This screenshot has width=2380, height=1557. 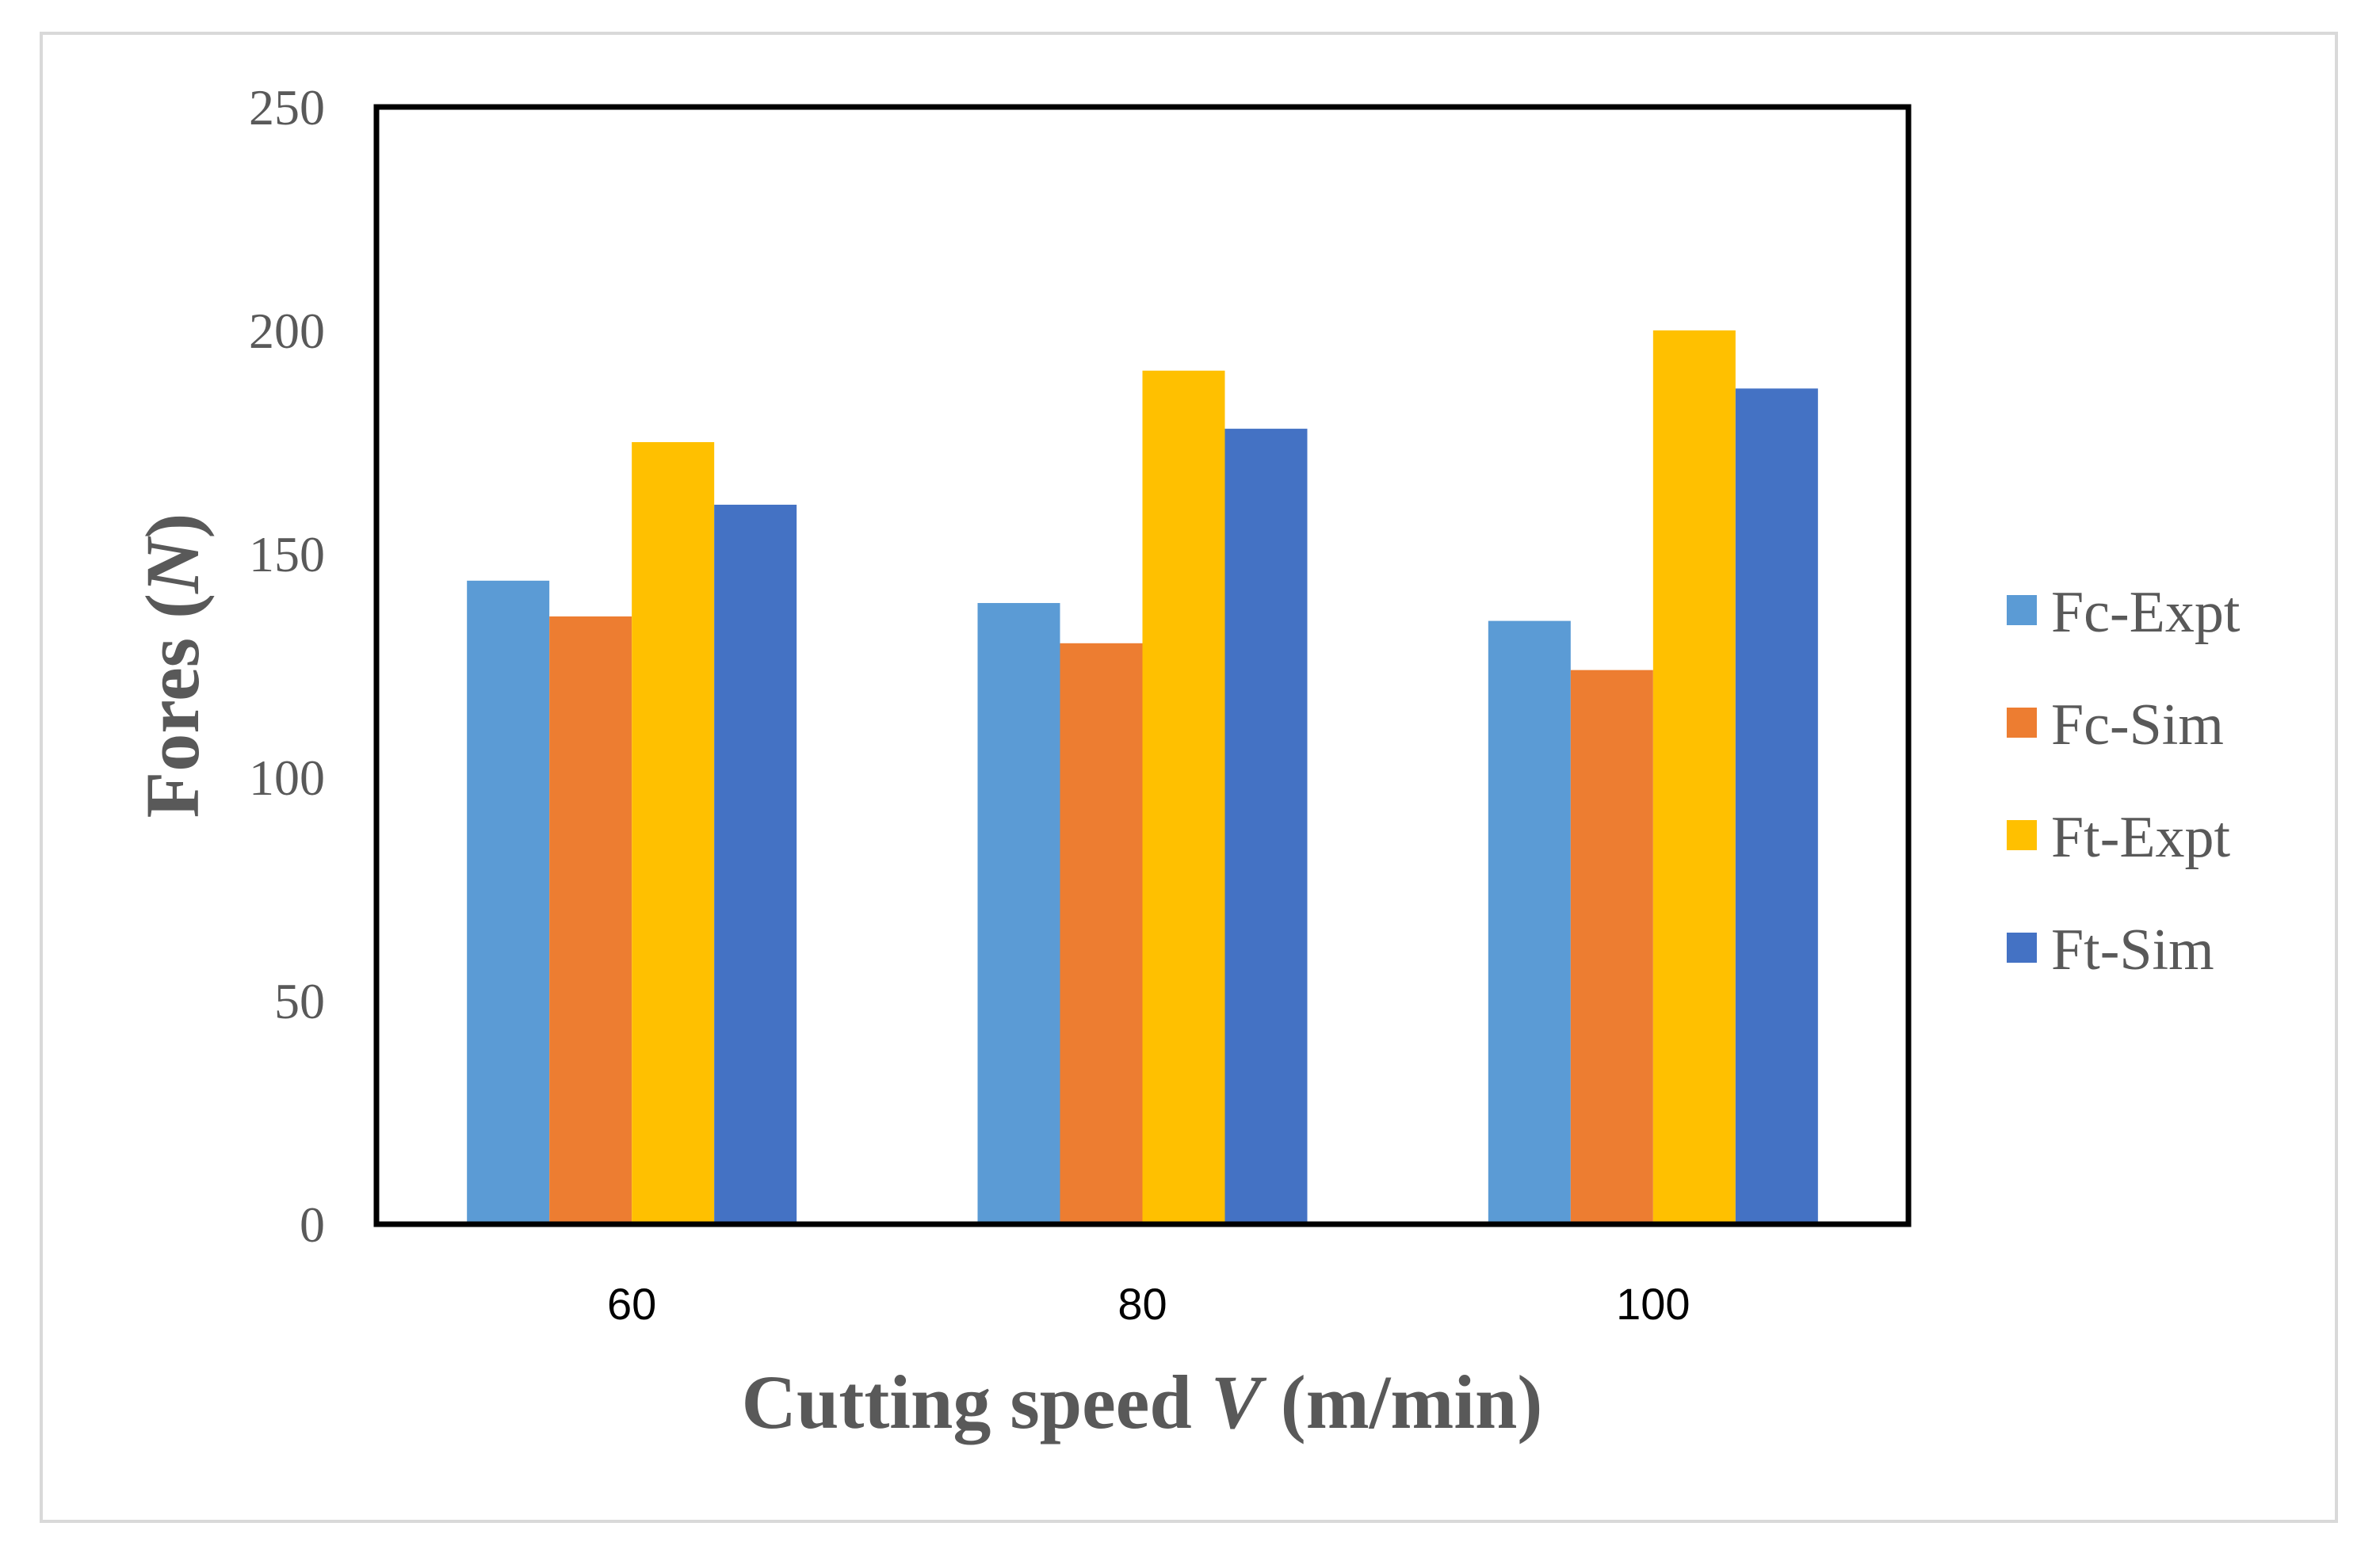 What do you see at coordinates (1142, 1304) in the screenshot?
I see `x-tick-label: 80` at bounding box center [1142, 1304].